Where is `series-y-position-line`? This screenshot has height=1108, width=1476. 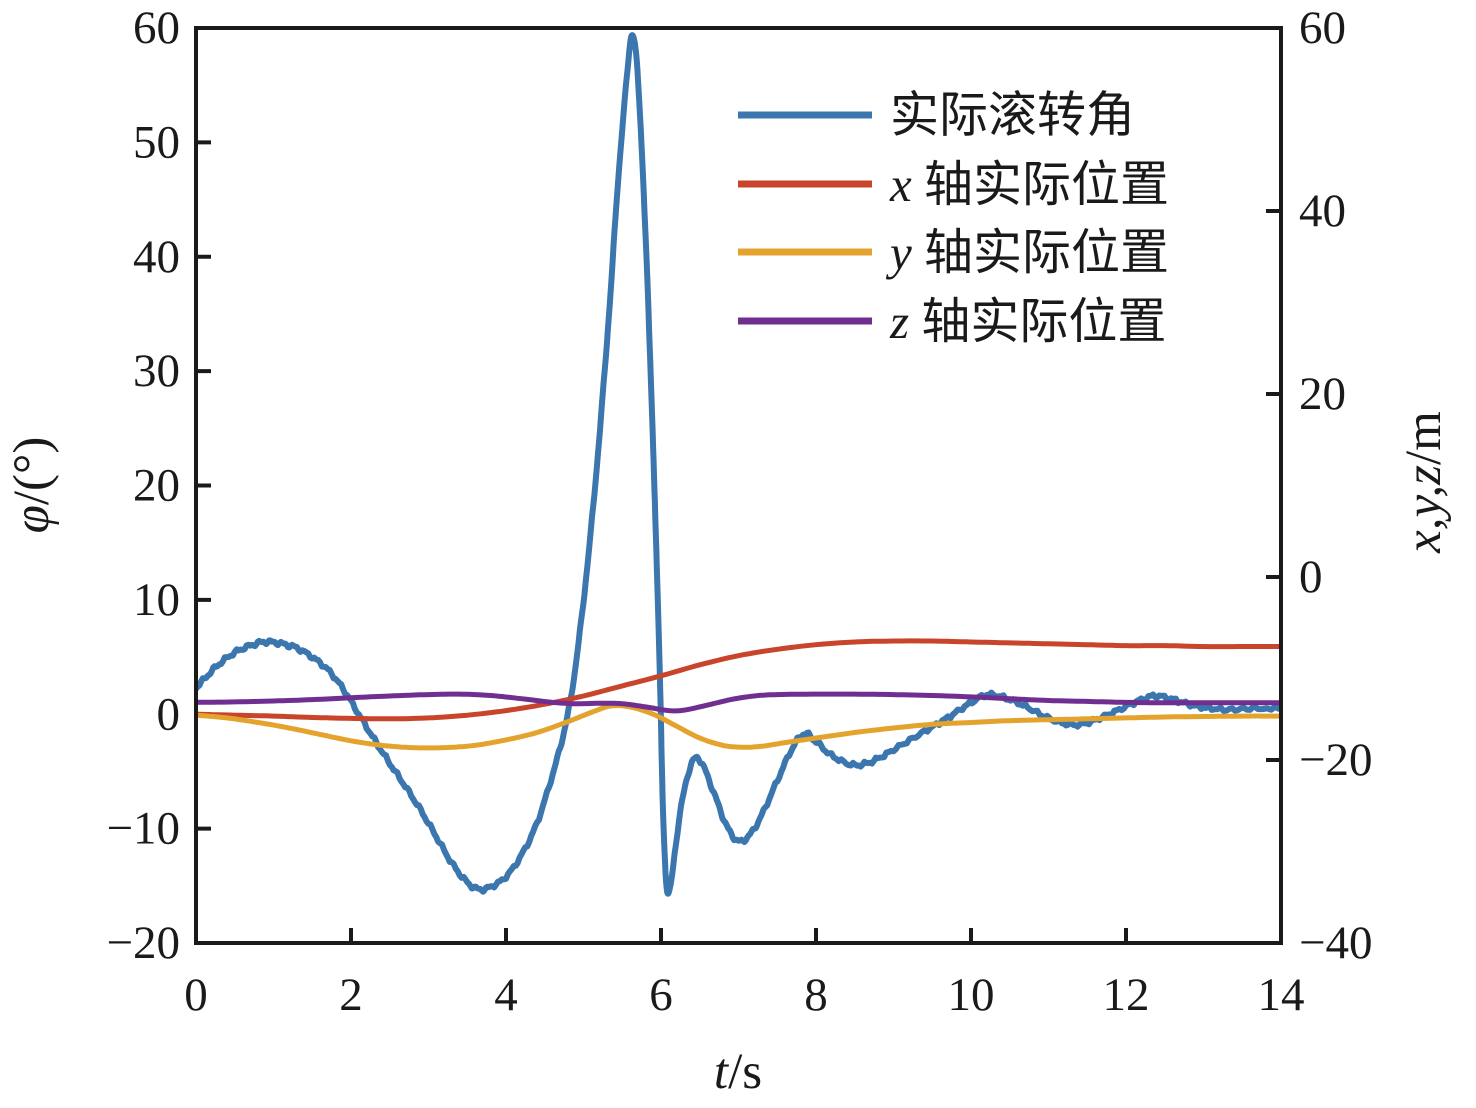 series-y-position-line is located at coordinates (738, 727).